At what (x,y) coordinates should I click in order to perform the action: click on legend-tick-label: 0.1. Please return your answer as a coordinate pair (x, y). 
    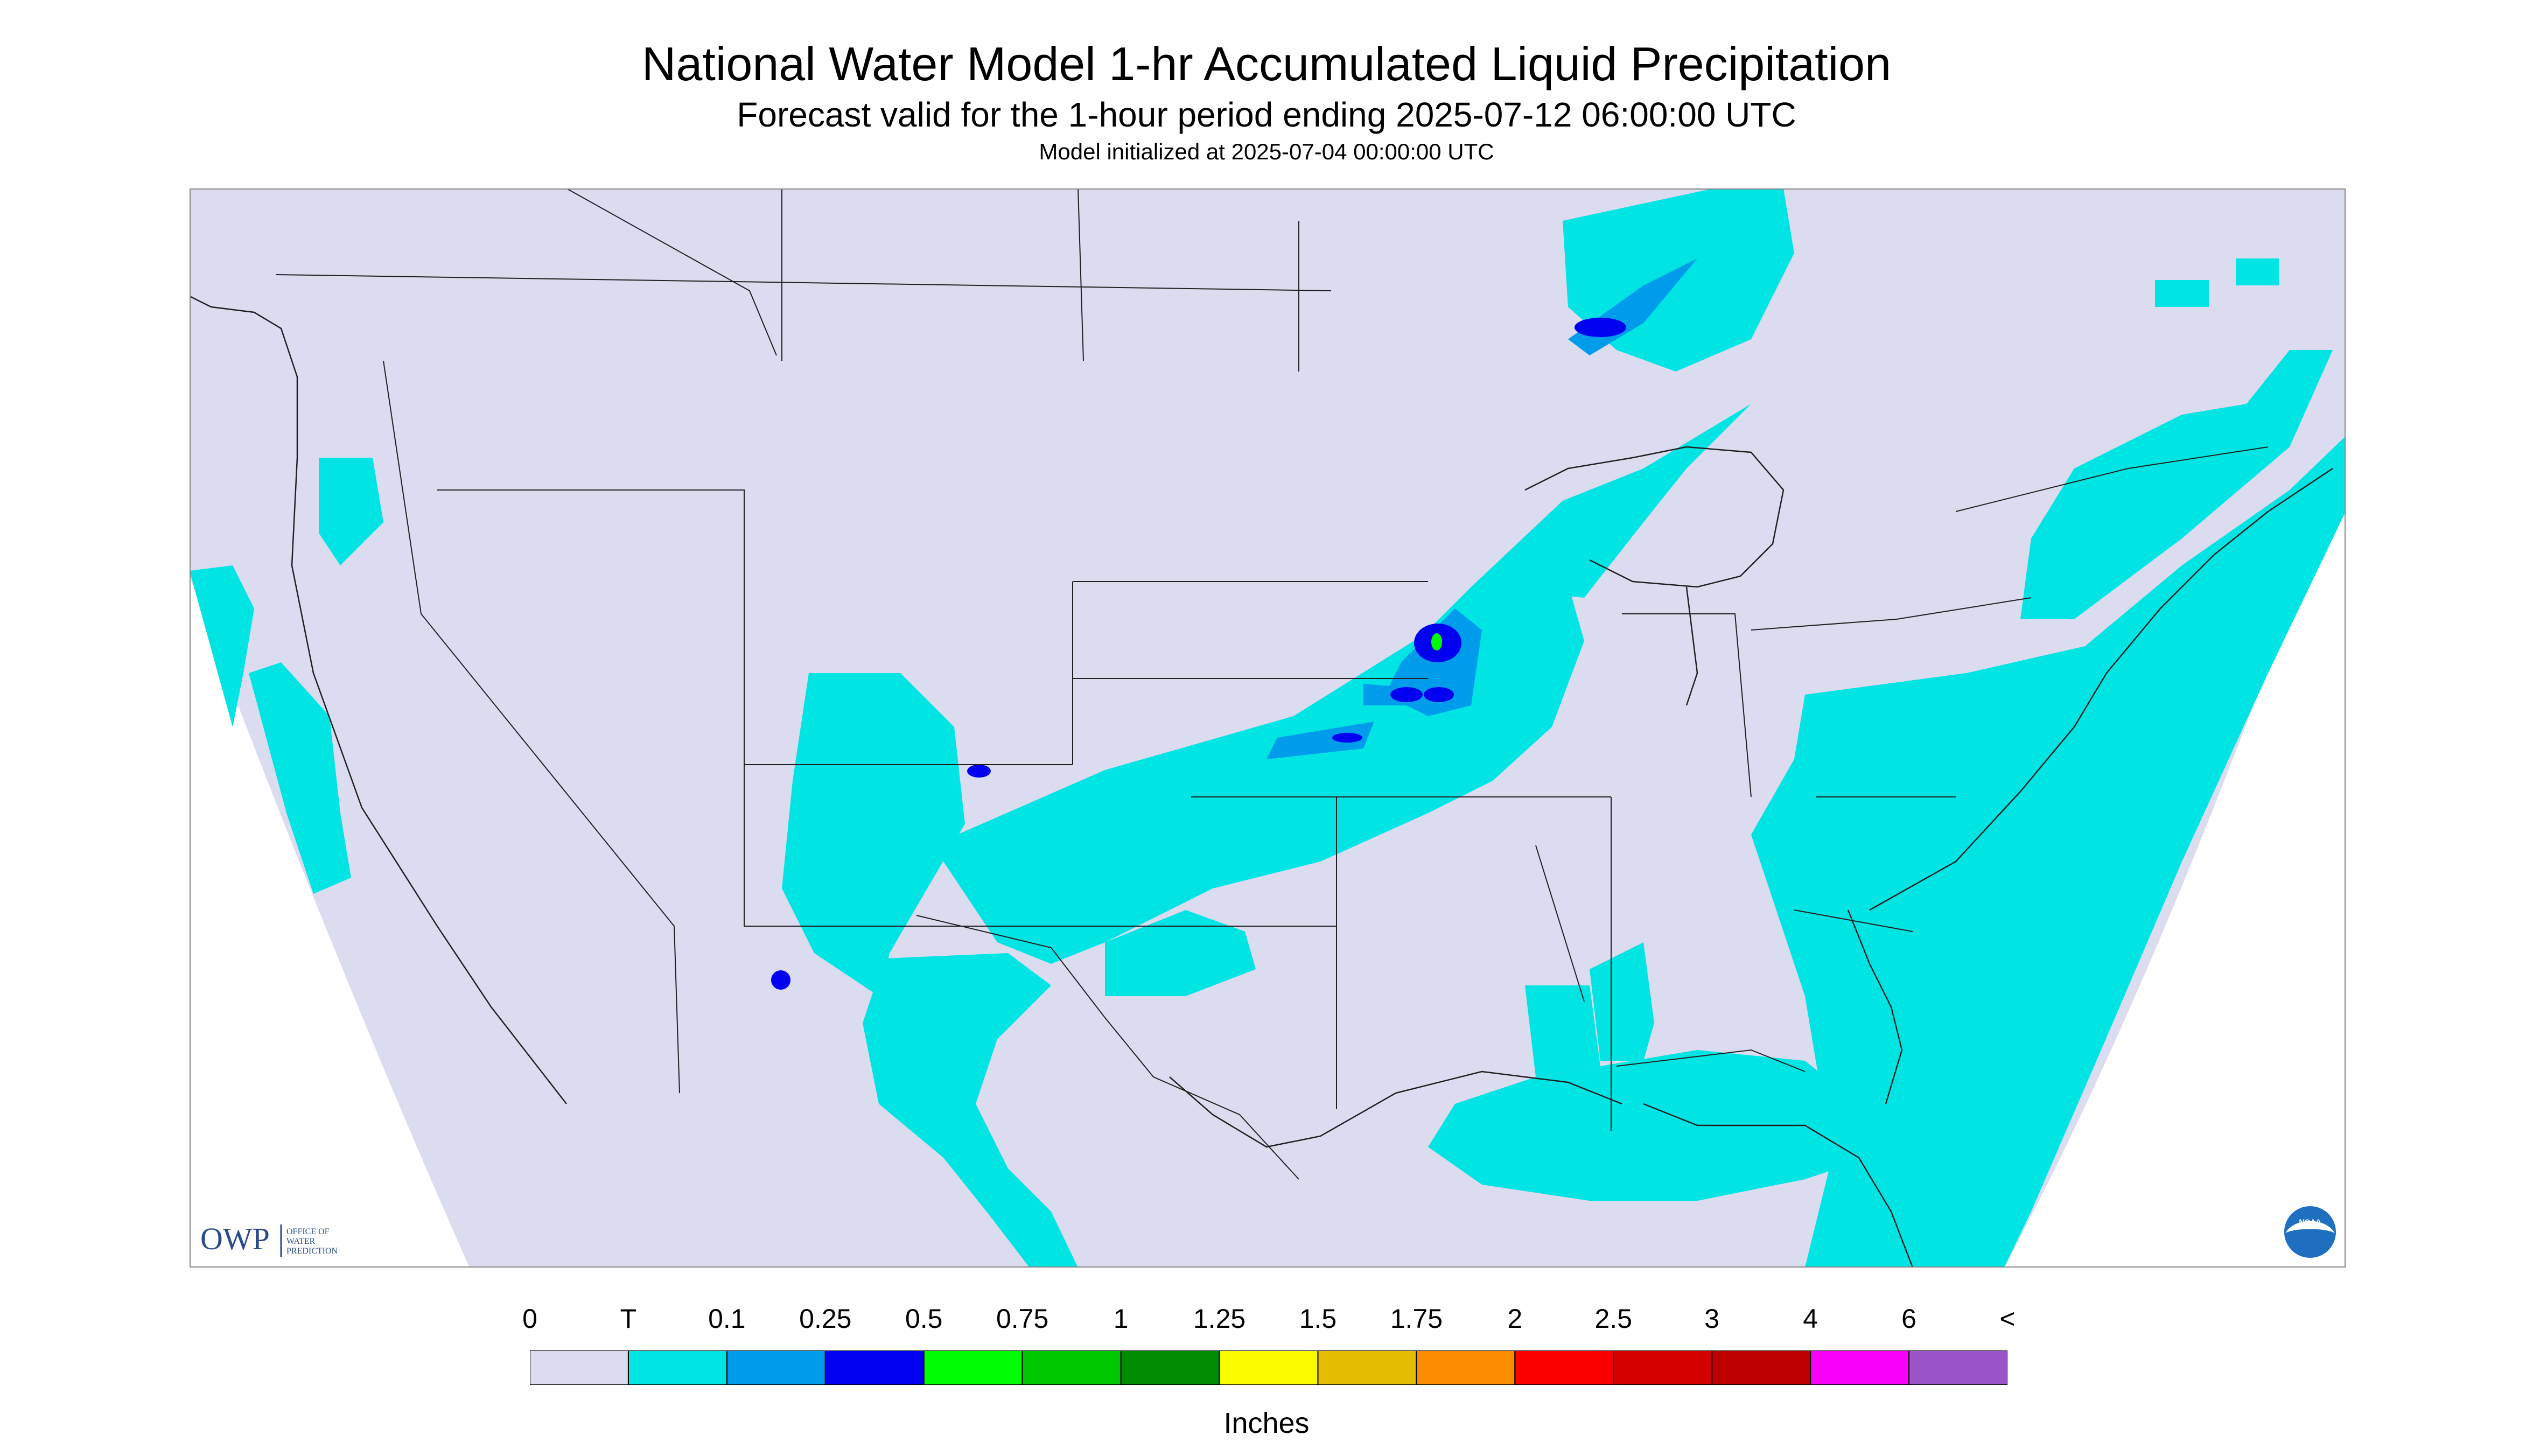
    Looking at the image, I should click on (727, 1319).